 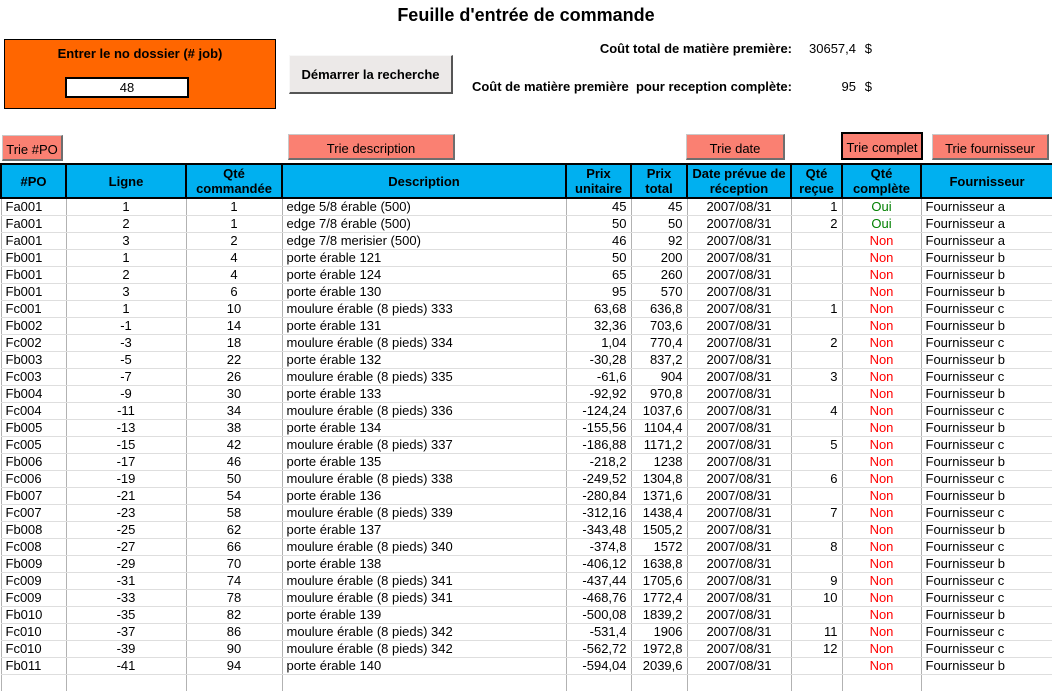 I want to click on cell-qte-commandee: 18, so click(x=234, y=343).